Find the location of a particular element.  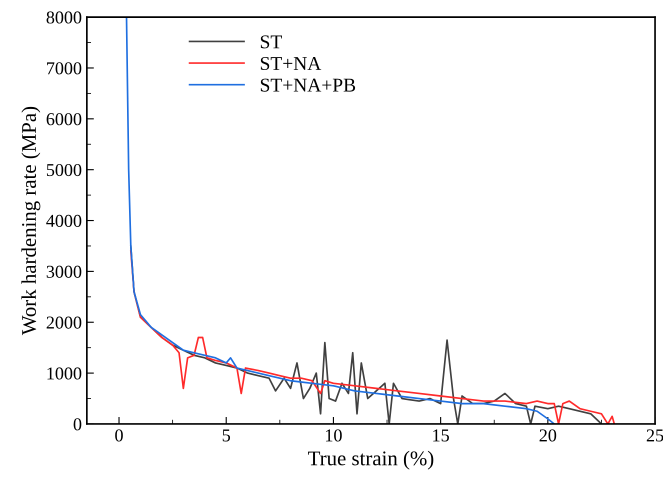

x-tick-label: 0 is located at coordinates (119, 435).